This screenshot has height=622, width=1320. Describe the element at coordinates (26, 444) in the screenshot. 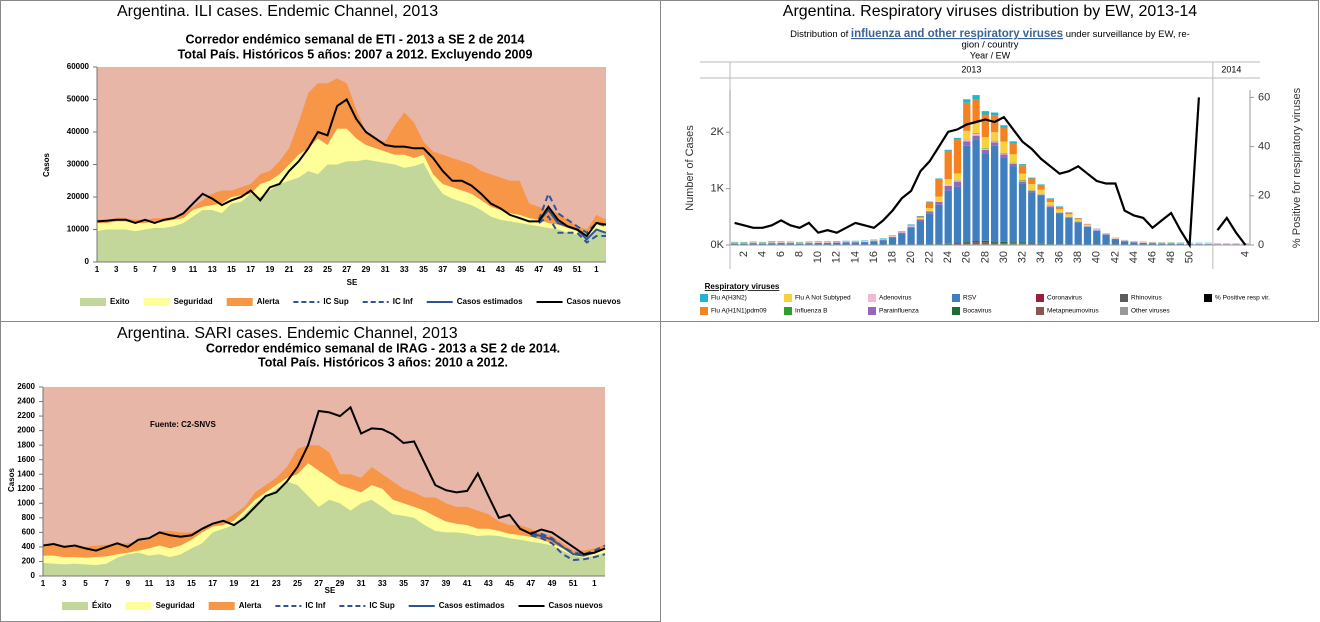

I see `y-tick-label: 1800` at that location.